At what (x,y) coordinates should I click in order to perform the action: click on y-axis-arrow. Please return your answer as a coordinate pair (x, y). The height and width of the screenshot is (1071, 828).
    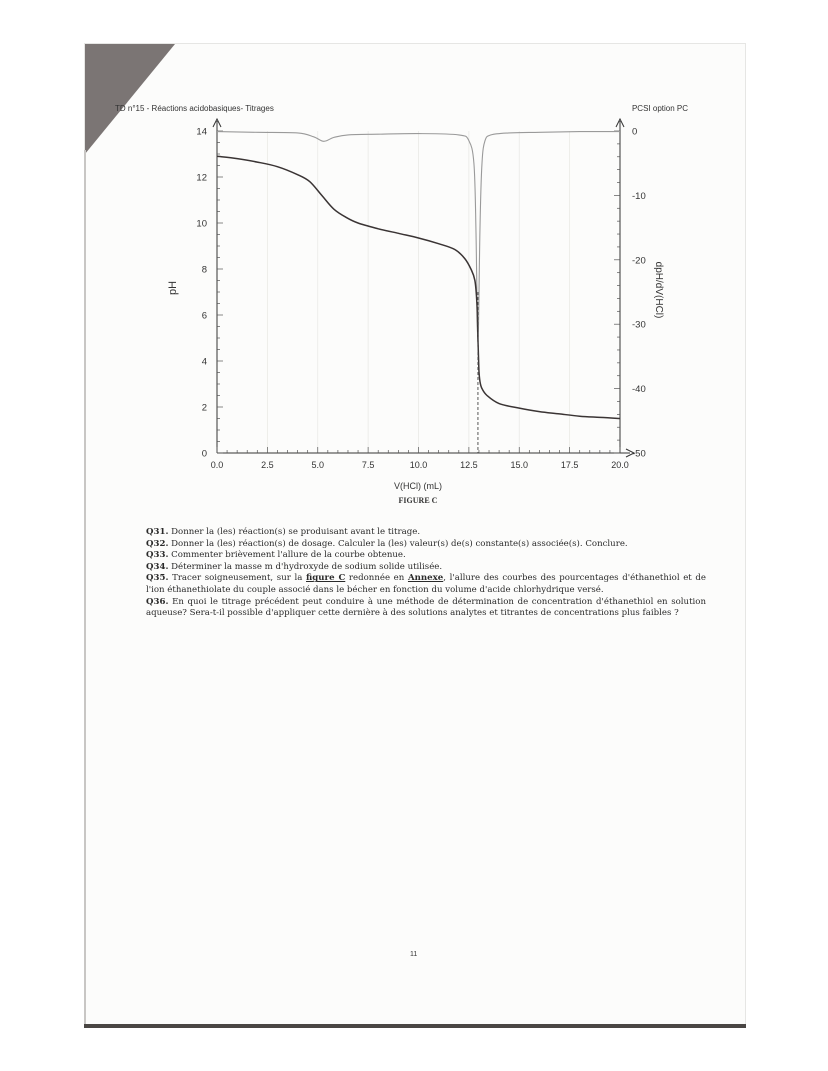
    Looking at the image, I should click on (217, 122).